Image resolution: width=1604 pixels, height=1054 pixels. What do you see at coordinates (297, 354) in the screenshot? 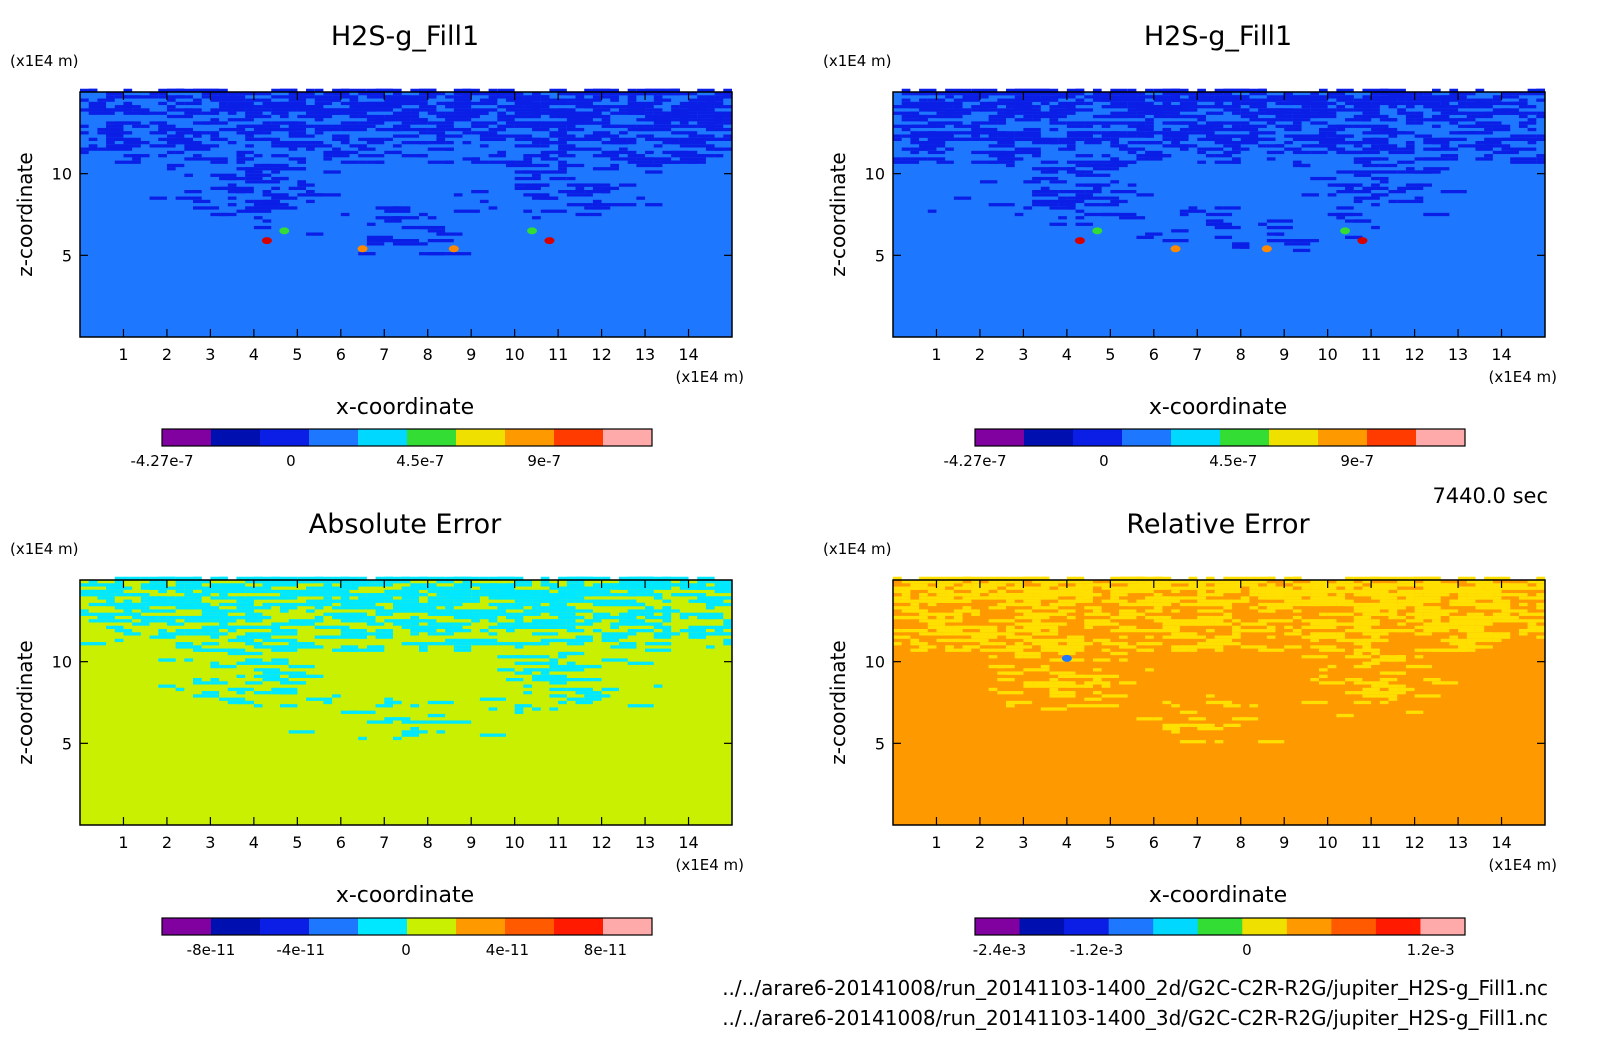
I see `x-tick-label: 5` at bounding box center [297, 354].